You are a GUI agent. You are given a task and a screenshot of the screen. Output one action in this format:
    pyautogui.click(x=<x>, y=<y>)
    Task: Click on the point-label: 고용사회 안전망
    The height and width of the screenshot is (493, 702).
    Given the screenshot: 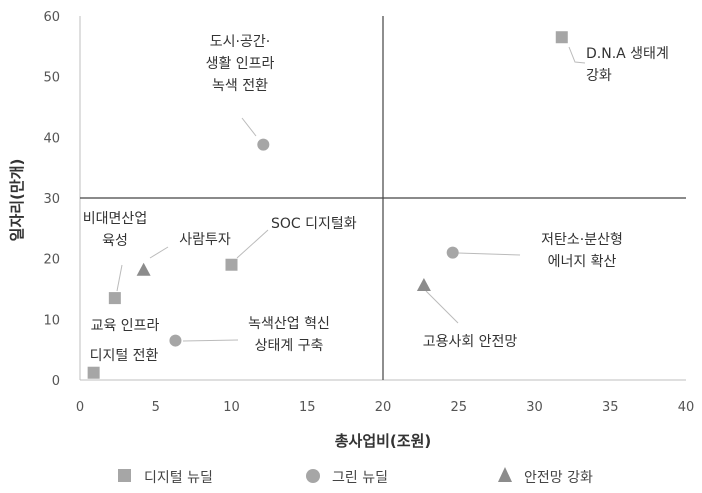 What is the action you would take?
    pyautogui.click(x=470, y=342)
    